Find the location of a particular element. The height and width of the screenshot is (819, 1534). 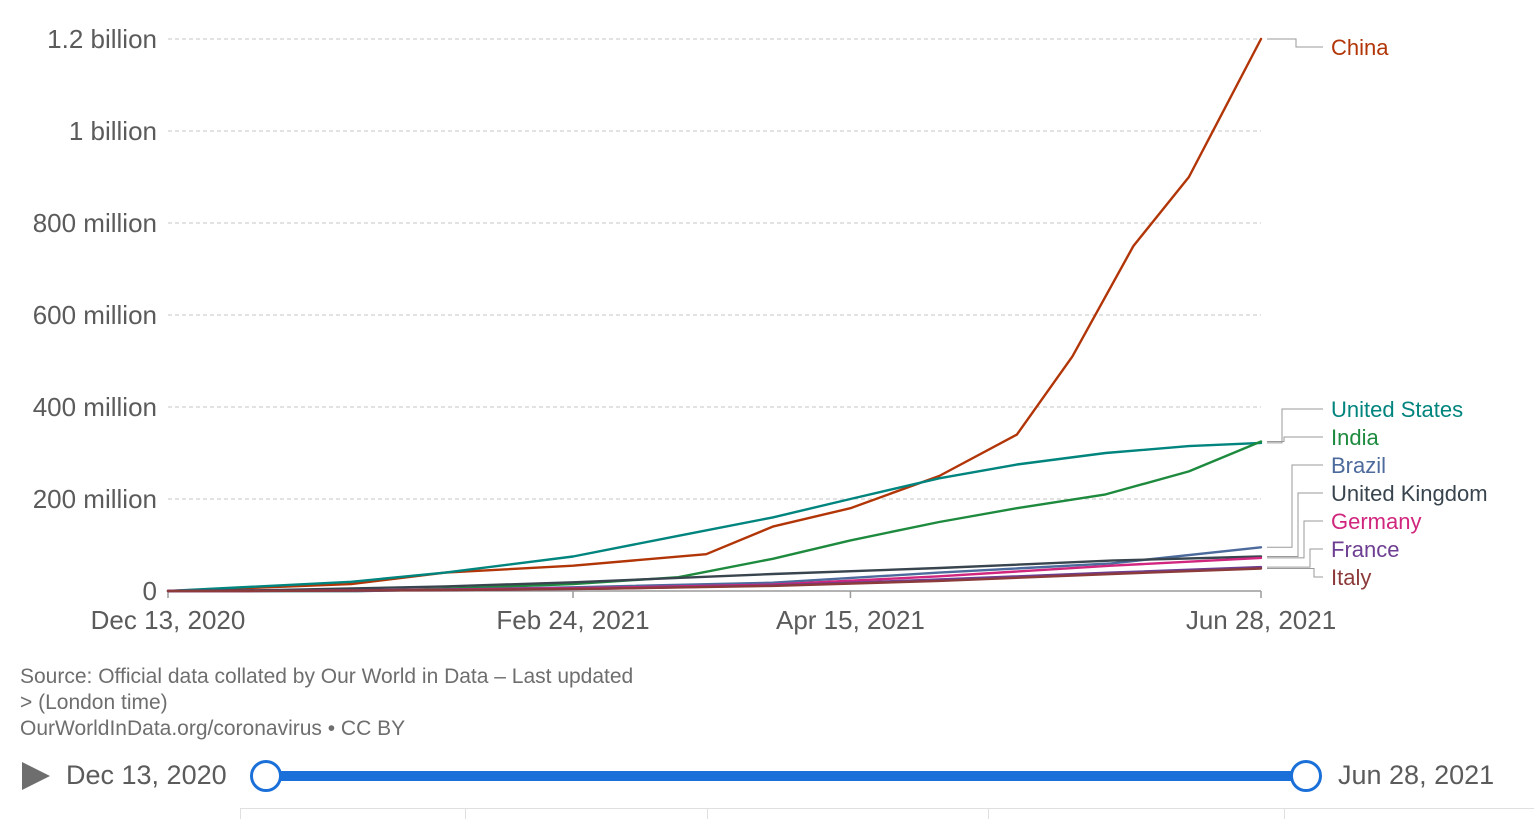

legend-label-brazil: Brazil is located at coordinates (1358, 465).